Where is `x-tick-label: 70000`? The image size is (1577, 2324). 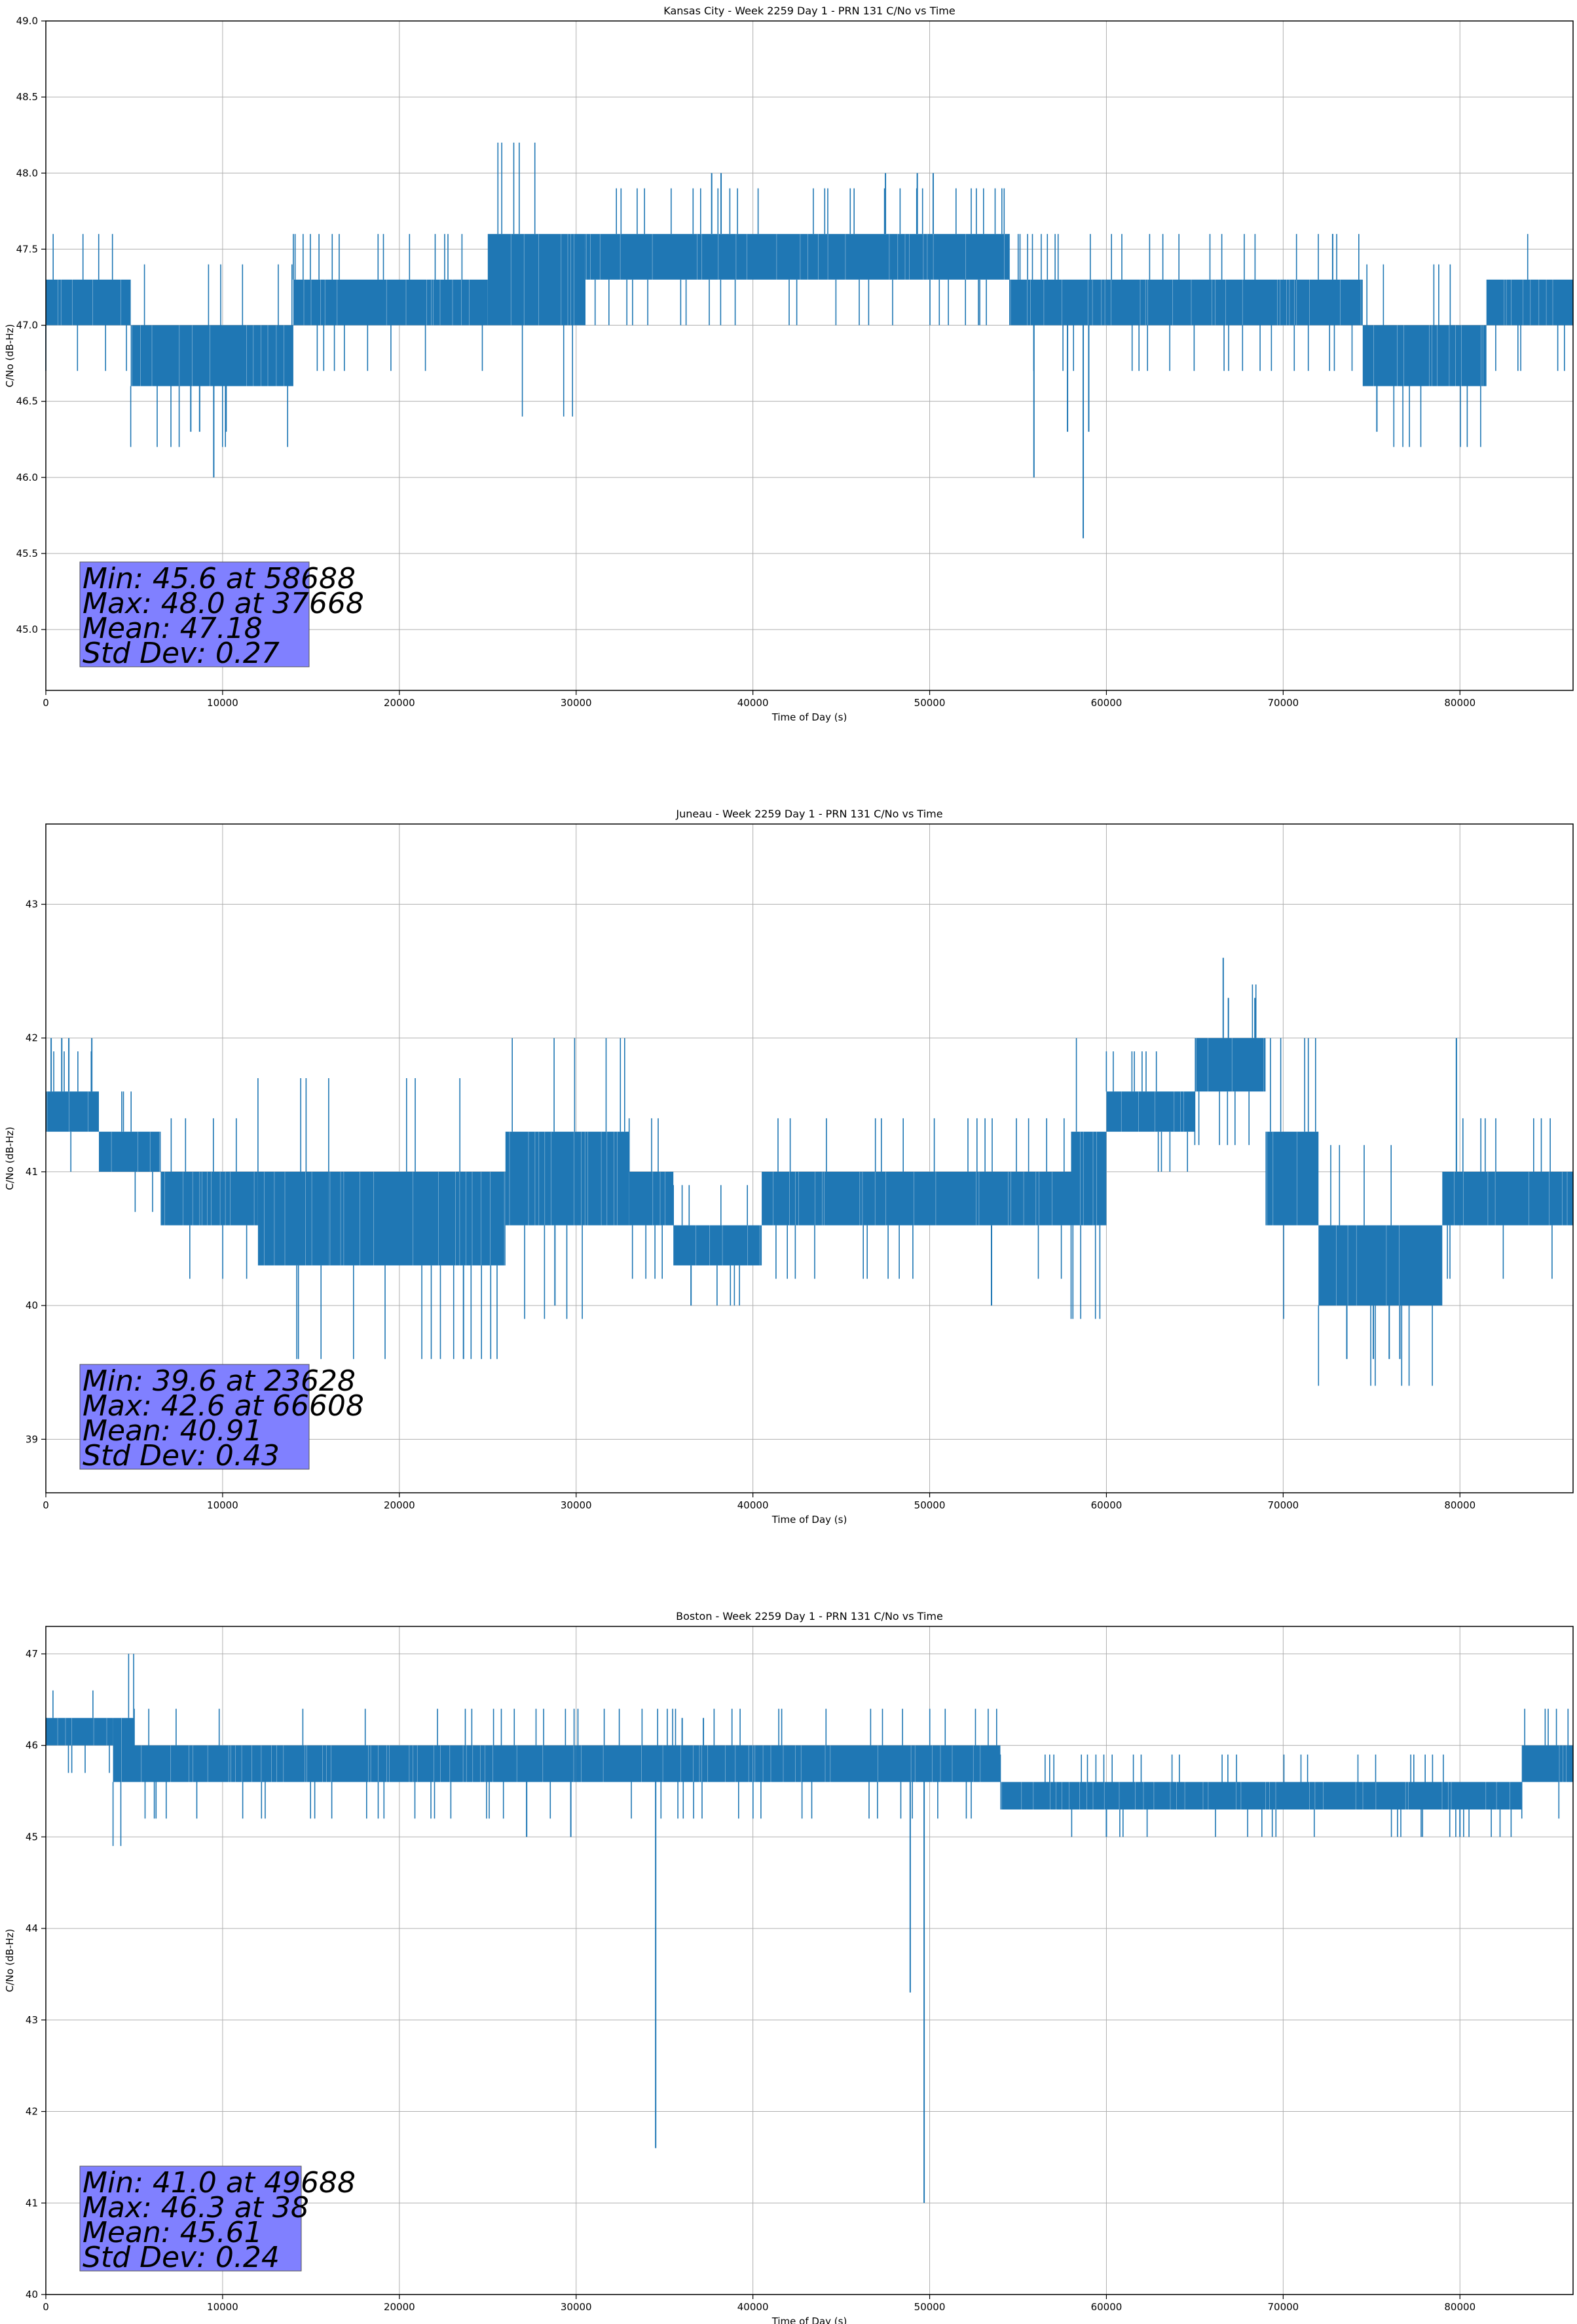
x-tick-label: 70000 is located at coordinates (1283, 703).